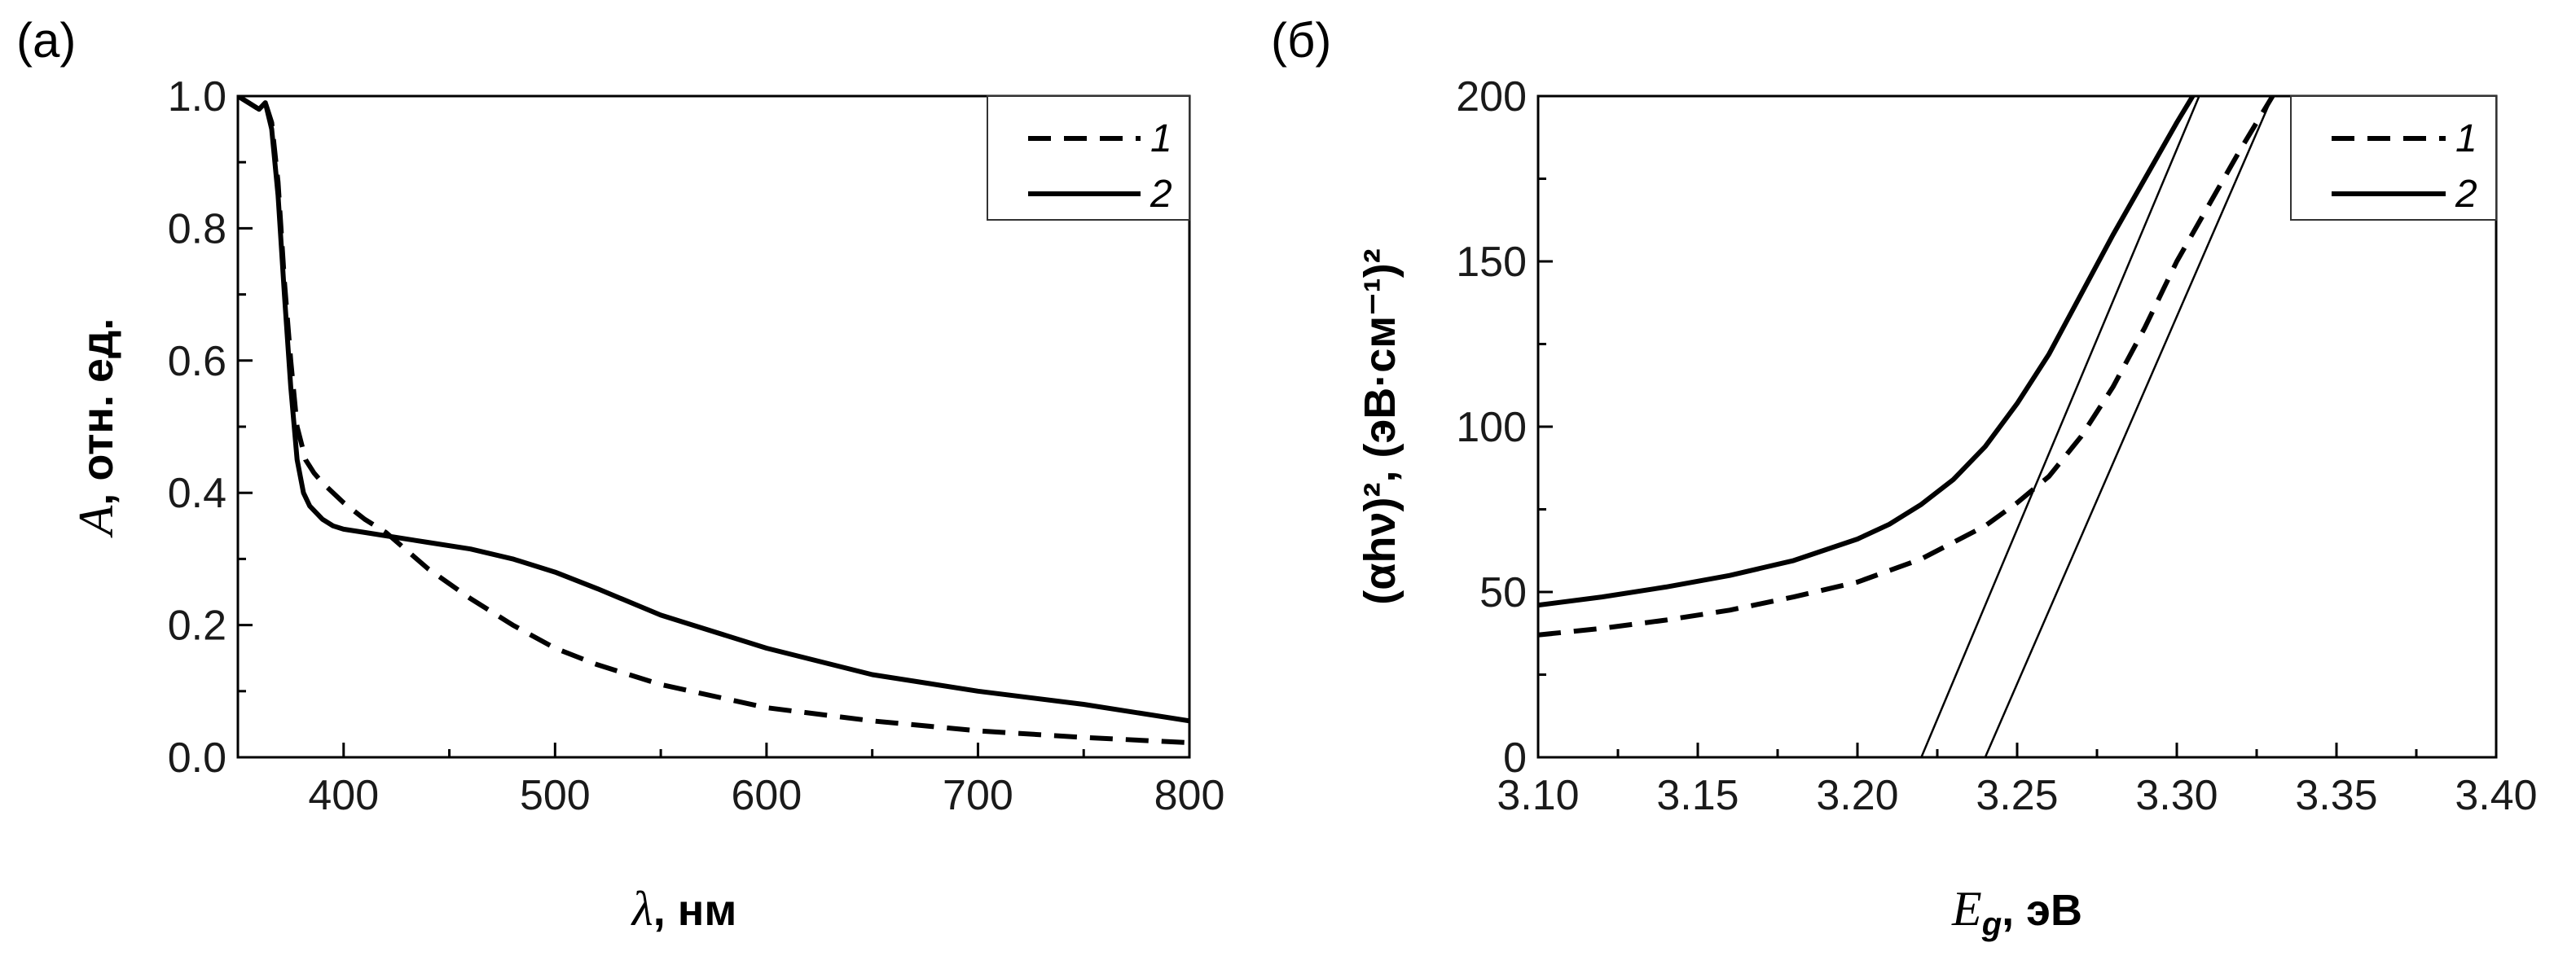  Describe the element at coordinates (2017, 795) in the screenshot. I see `x-tick-label: 3.25` at that location.